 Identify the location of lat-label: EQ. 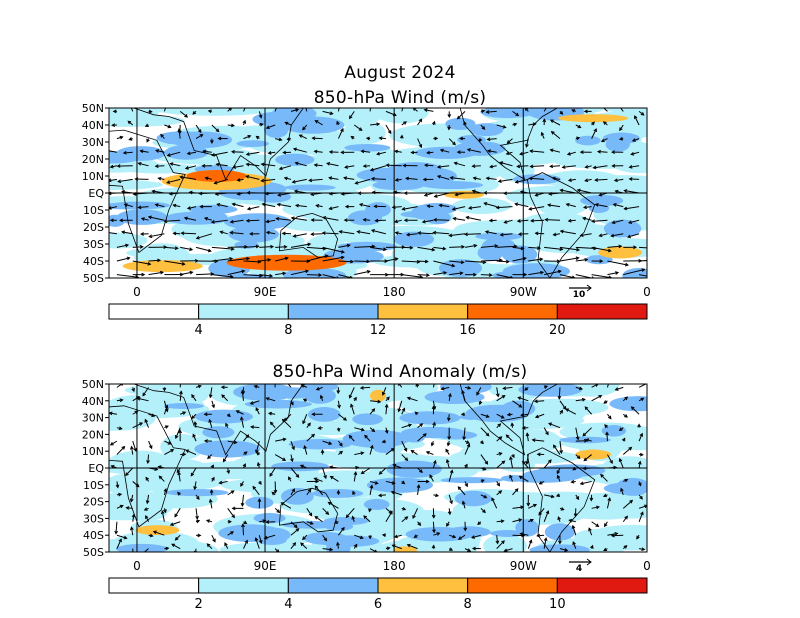
(96, 468).